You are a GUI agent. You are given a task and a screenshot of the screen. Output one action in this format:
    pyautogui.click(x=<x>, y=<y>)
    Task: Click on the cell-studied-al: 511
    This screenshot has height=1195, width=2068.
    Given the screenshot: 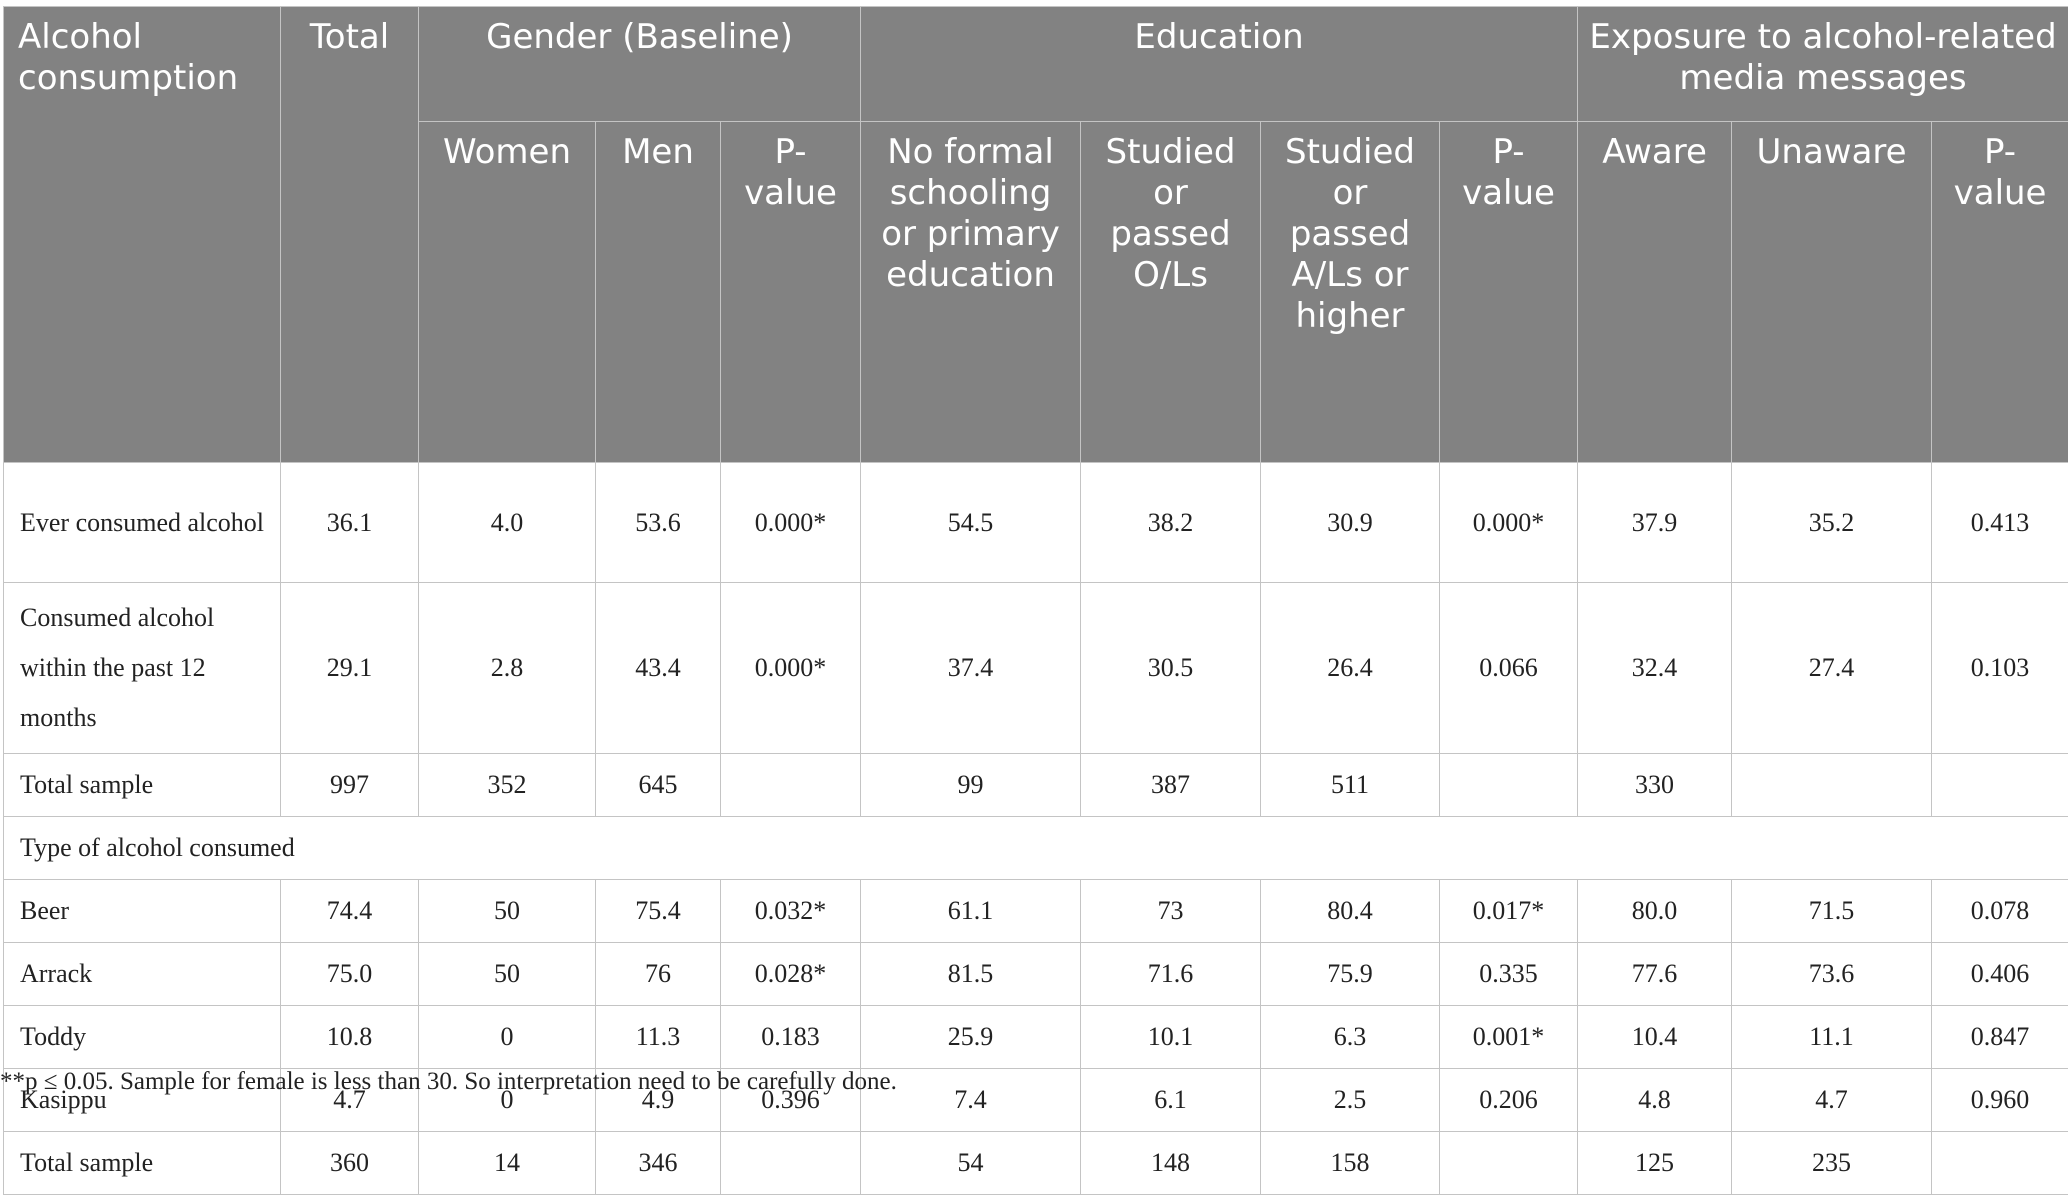 What is the action you would take?
    pyautogui.click(x=1350, y=785)
    